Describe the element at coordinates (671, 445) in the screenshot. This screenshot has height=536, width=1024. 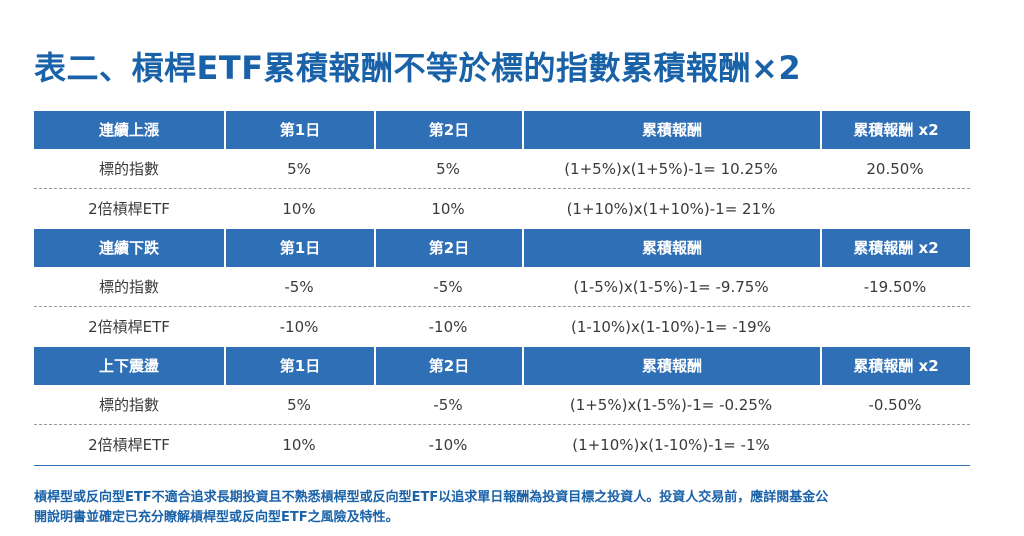
I see `cumulative-formula: (1+10%)x(1-10%)-1= -1%` at that location.